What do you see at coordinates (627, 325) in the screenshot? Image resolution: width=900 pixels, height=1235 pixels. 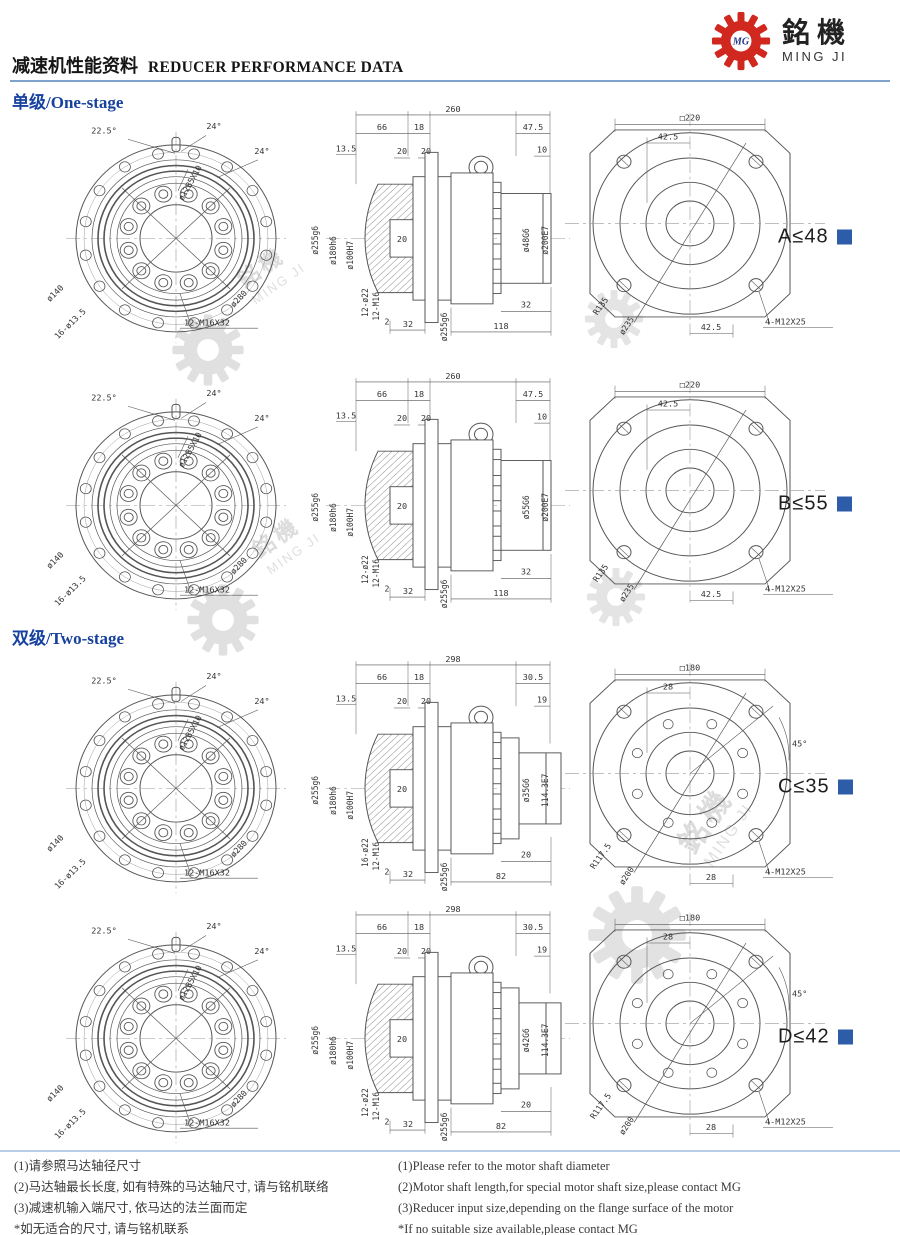 I see `dim-label: ø235` at bounding box center [627, 325].